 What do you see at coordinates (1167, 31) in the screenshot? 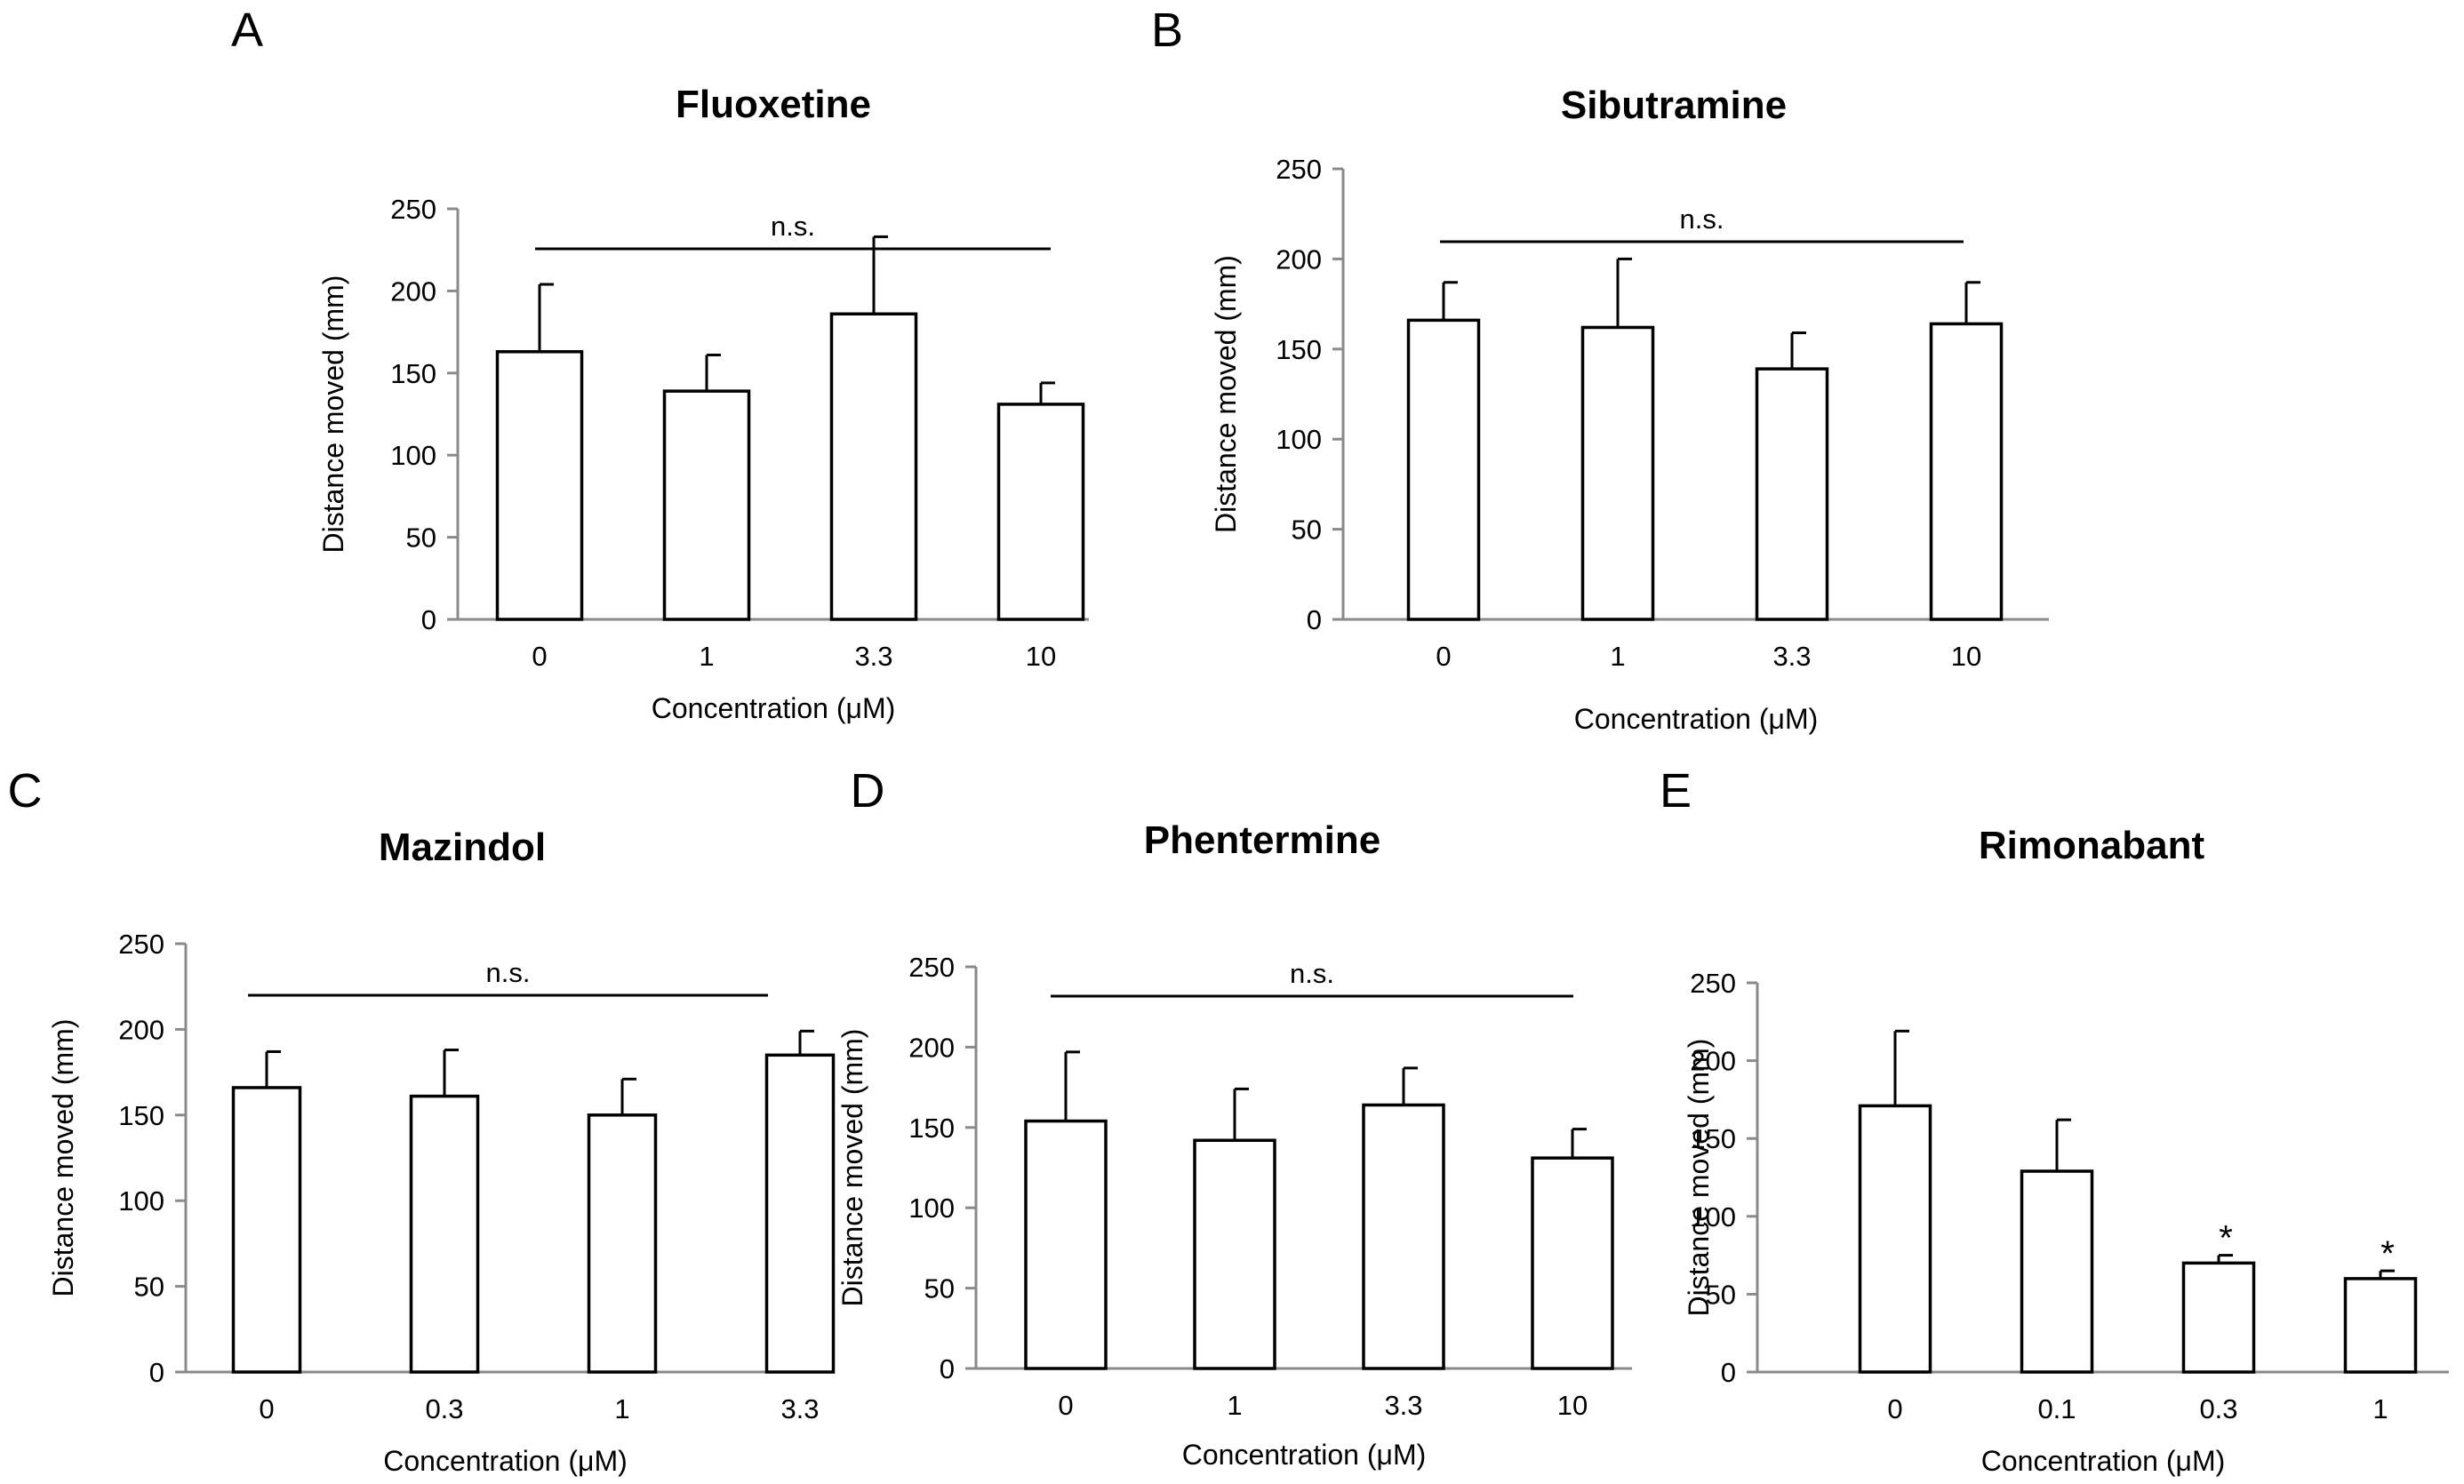
I see `panel-letter: B` at bounding box center [1167, 31].